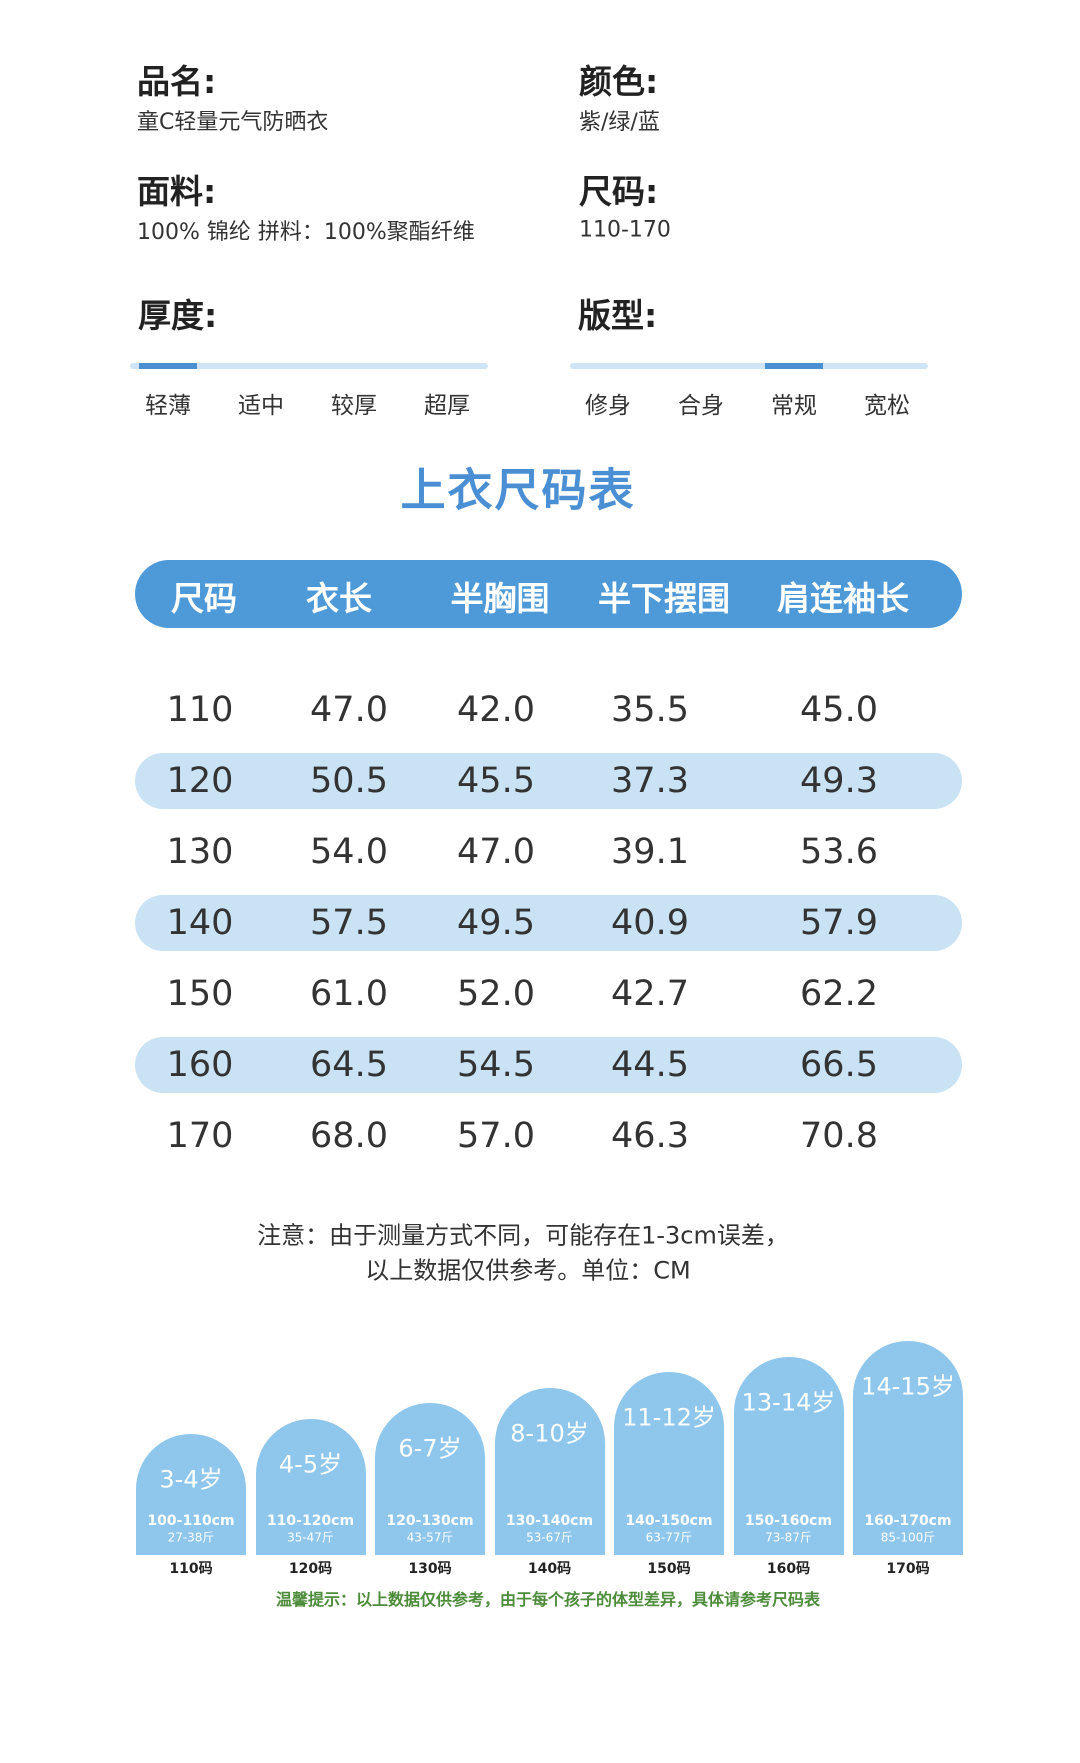 This screenshot has height=1763, width=1080. What do you see at coordinates (619, 81) in the screenshot?
I see `info-label: 颜色:` at bounding box center [619, 81].